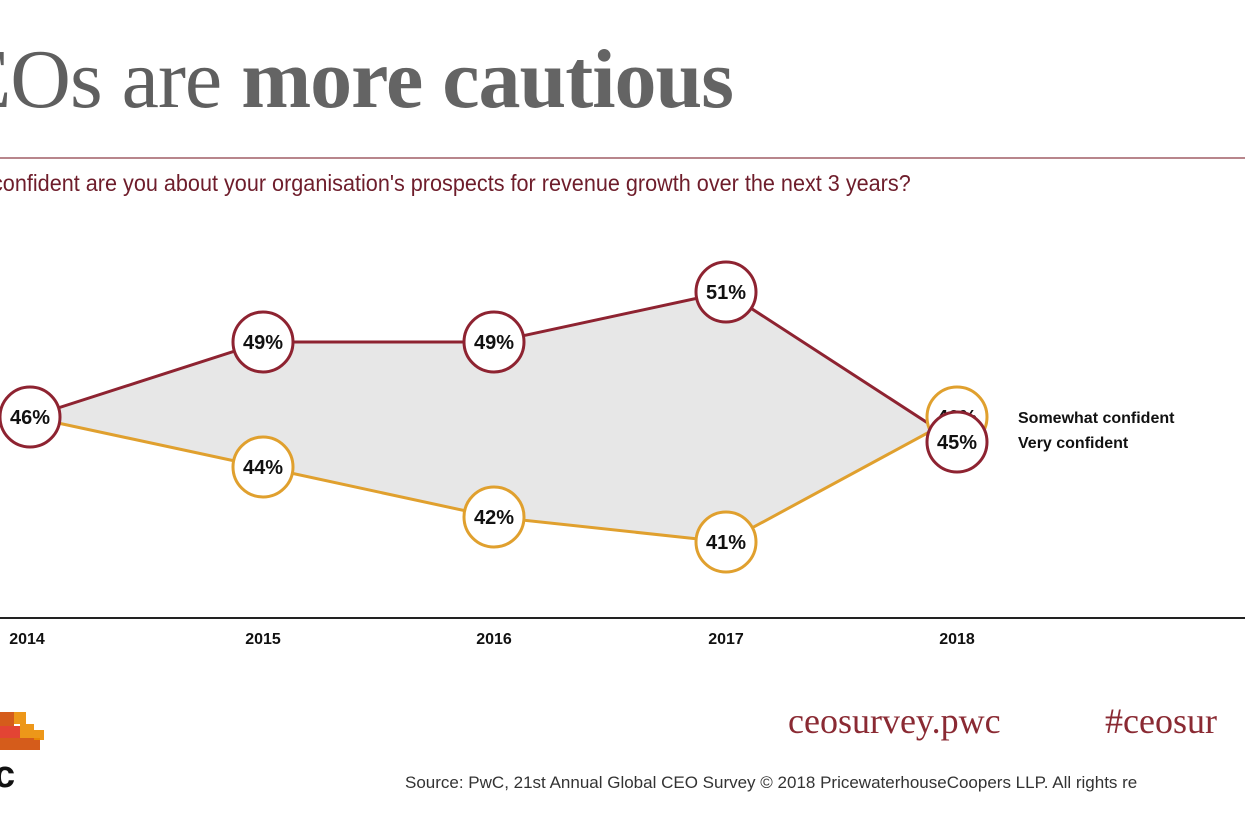 This screenshot has height=830, width=1245. I want to click on x-tick-2015: 2015, so click(263, 639).